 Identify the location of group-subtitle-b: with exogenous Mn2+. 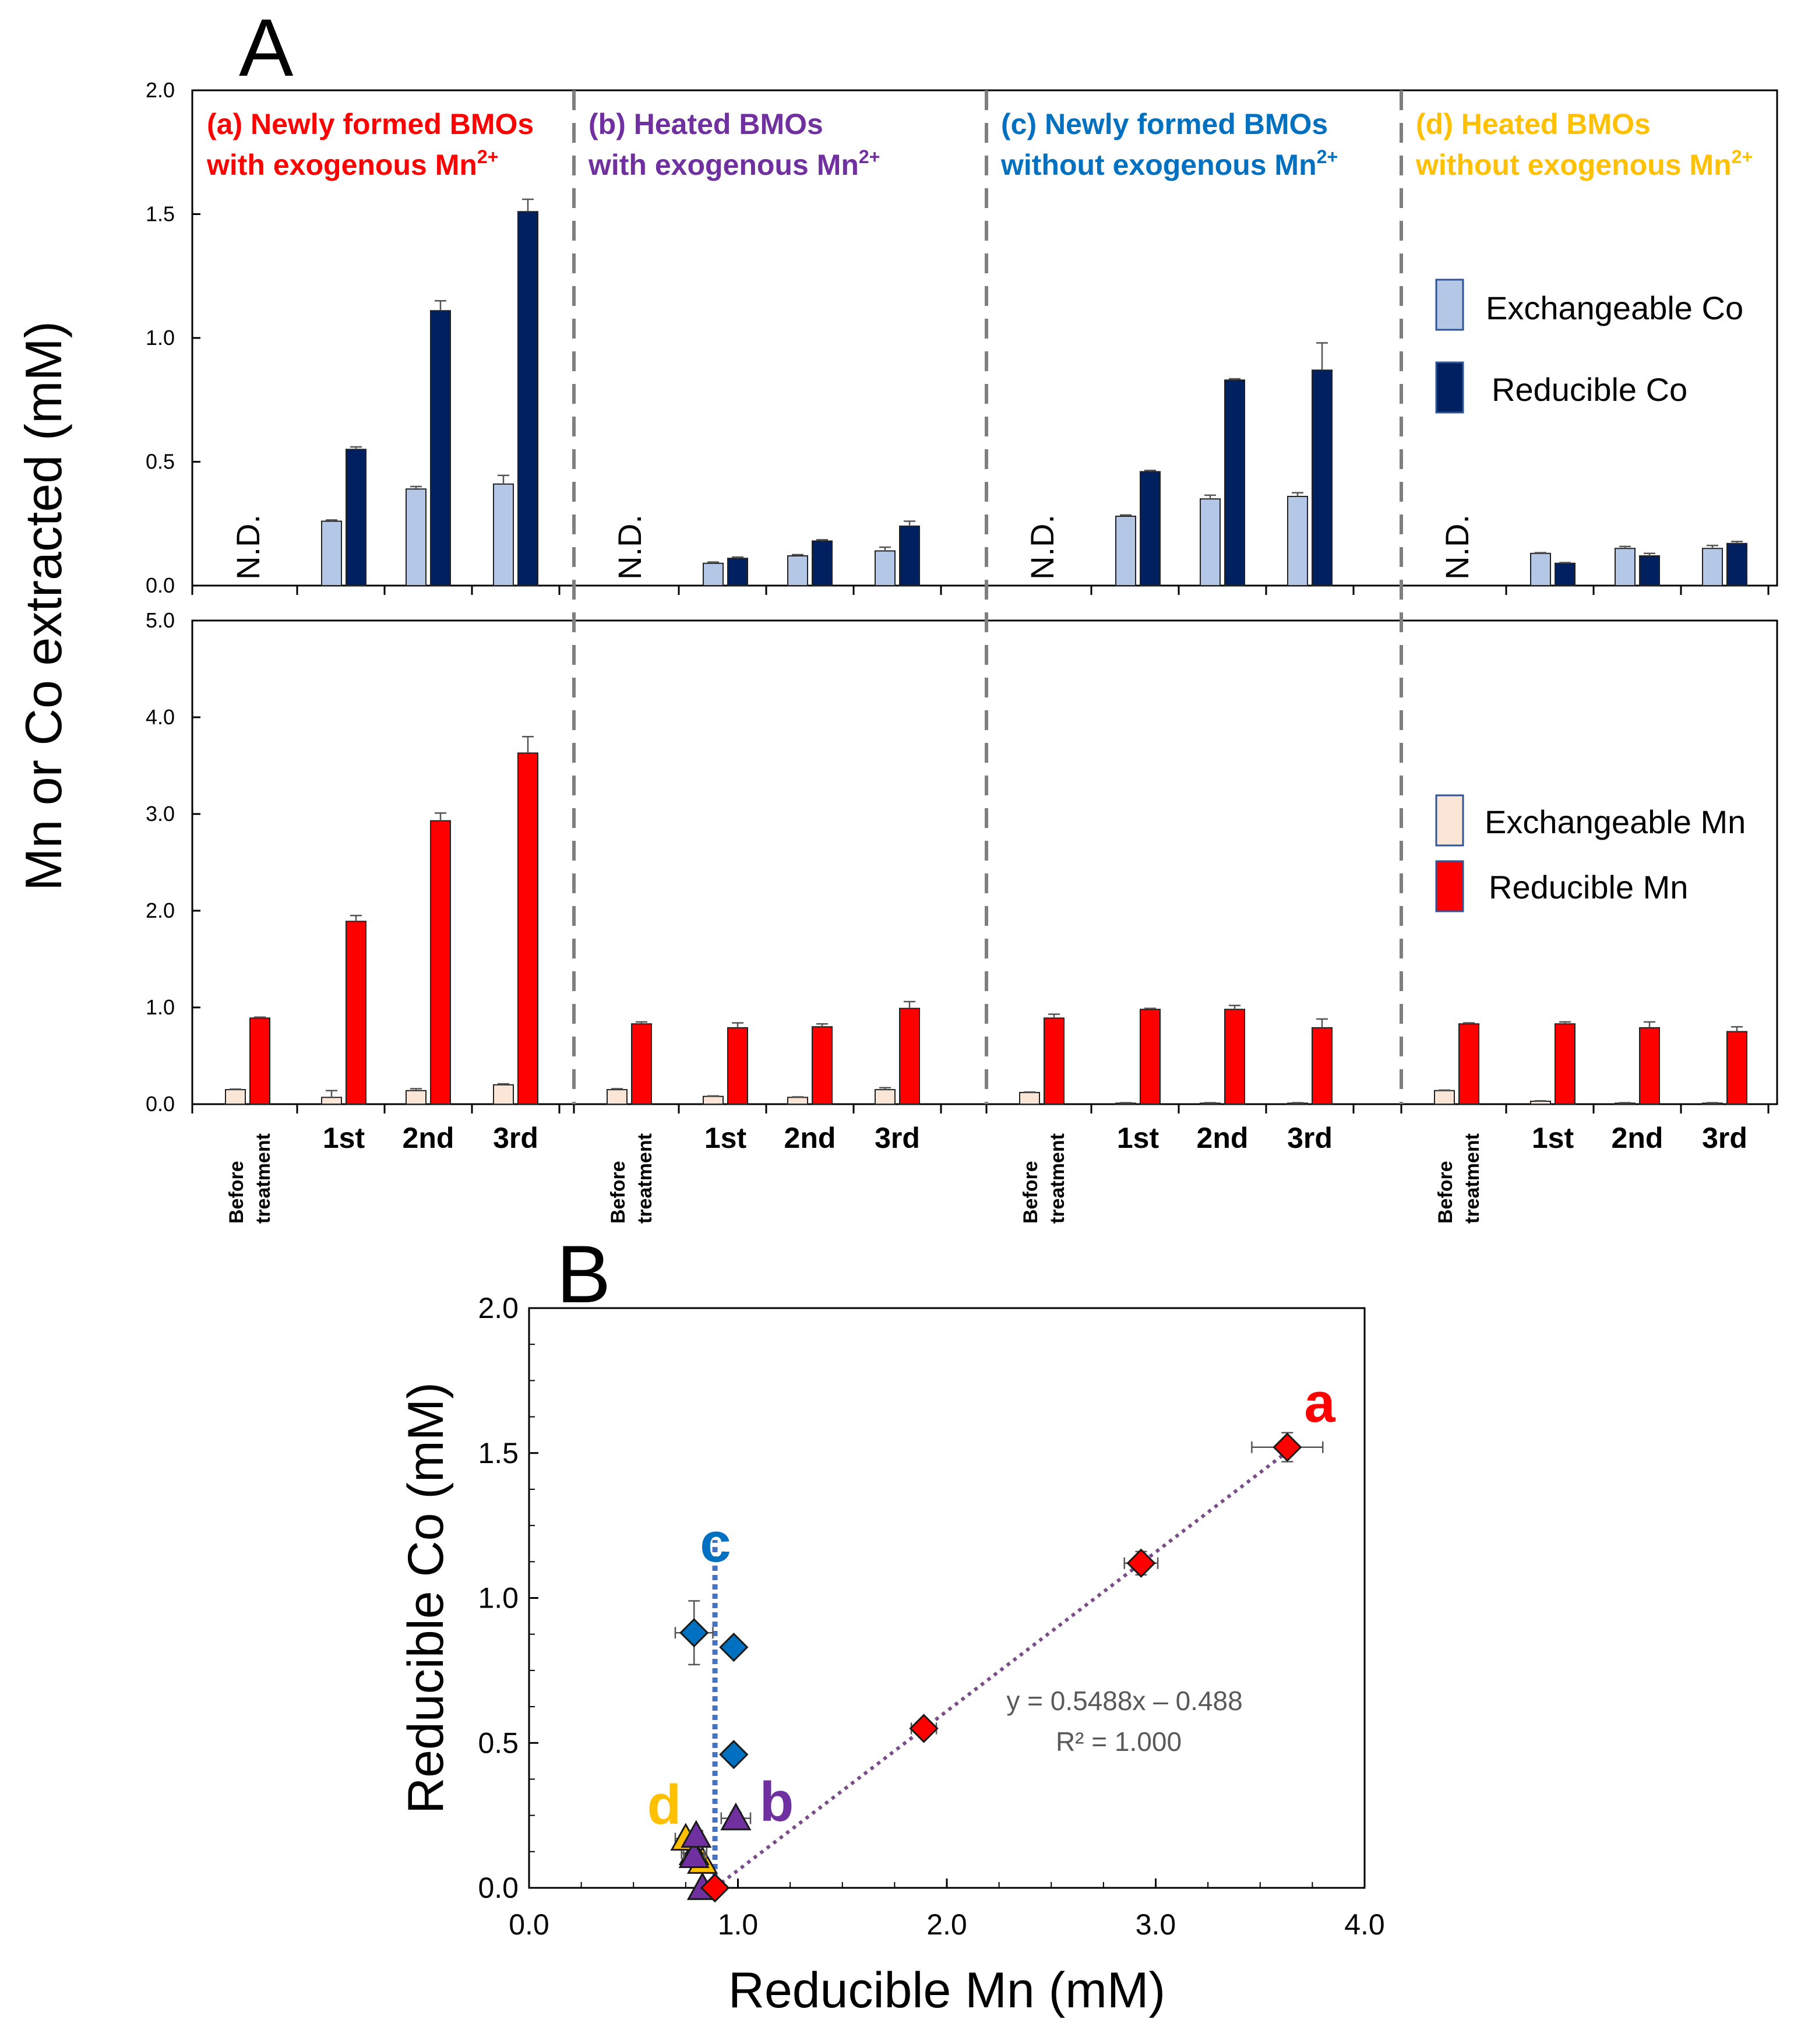
(734, 163).